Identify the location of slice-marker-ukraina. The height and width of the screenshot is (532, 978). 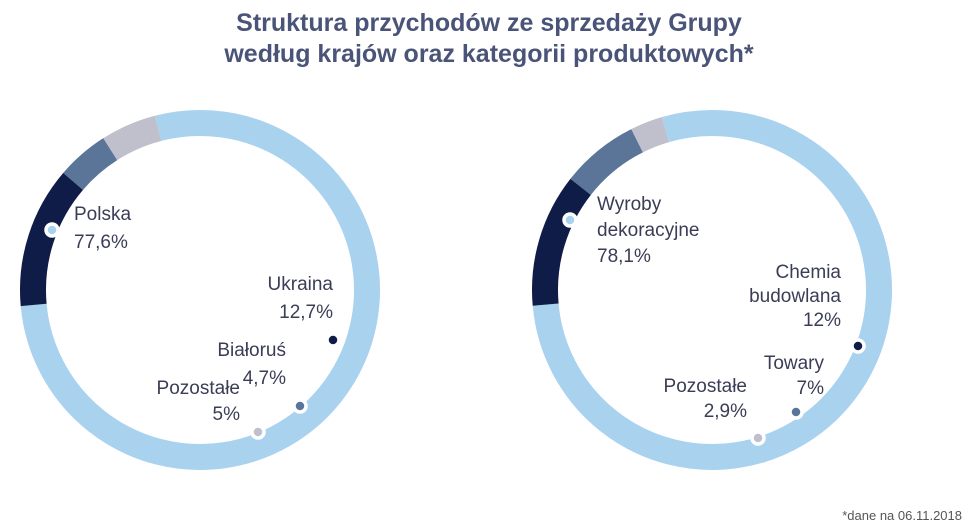
(333, 340).